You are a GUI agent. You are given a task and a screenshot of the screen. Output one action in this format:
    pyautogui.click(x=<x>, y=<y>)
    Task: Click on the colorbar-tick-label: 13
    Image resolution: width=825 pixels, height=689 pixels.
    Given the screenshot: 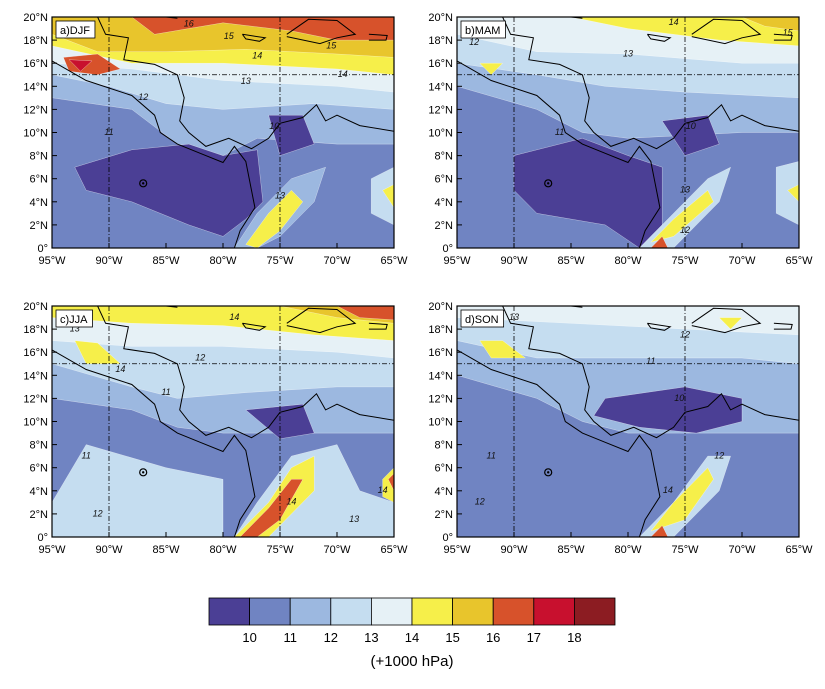 What is the action you would take?
    pyautogui.click(x=371, y=637)
    